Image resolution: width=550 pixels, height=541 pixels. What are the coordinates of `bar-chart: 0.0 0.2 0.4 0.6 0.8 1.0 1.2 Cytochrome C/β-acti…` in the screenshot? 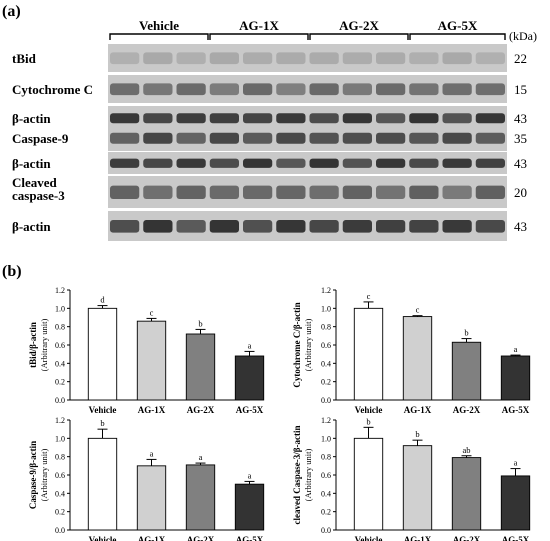 It's located at (411, 350).